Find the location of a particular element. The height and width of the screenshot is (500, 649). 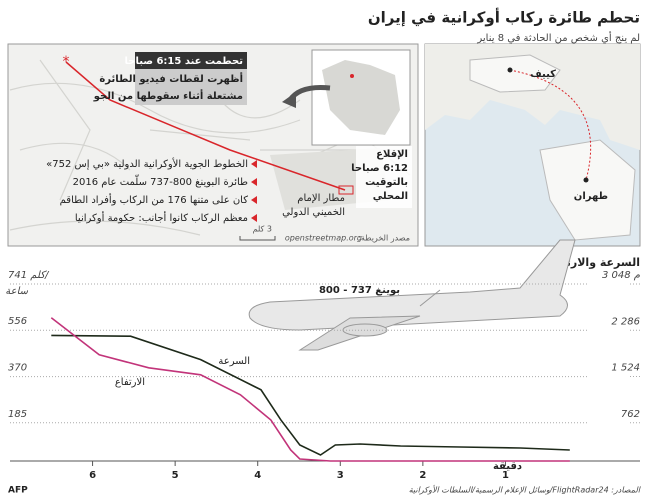

crash-time: تحطمت عند 6:15 صباحا is located at coordinates (184, 61).